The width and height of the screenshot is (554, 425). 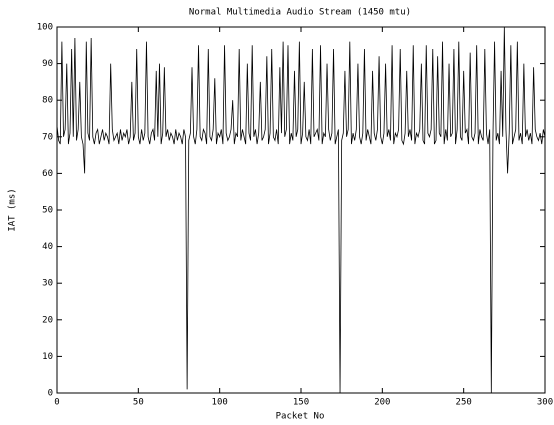 I want to click on y-tick-label: 30, so click(x=47, y=284).